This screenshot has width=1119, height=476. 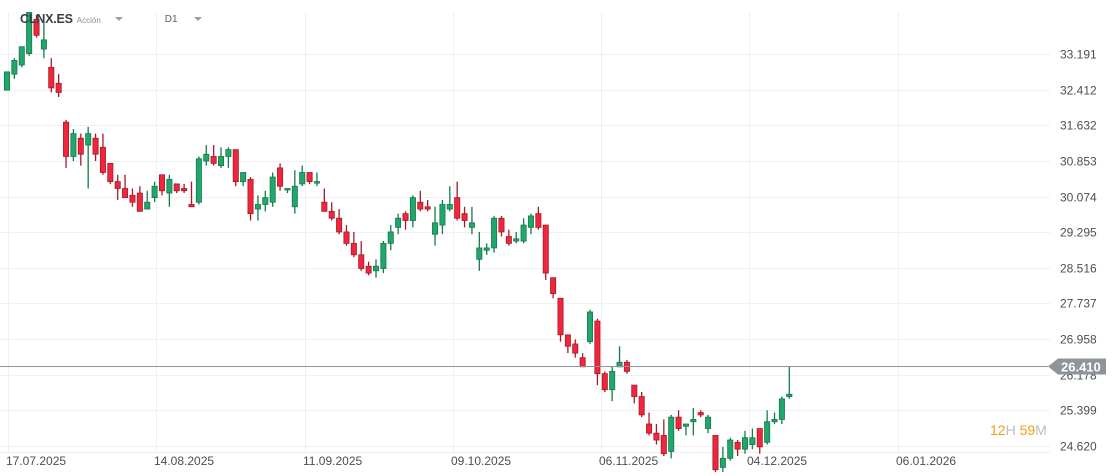 What do you see at coordinates (197, 19) in the screenshot?
I see `timeframe-dropdown-chevron-icon` at bounding box center [197, 19].